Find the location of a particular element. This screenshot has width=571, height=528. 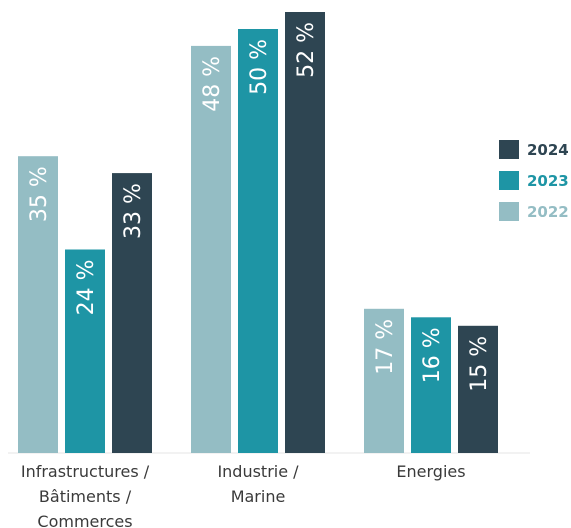

legend-swatch-2022 is located at coordinates (509, 211).